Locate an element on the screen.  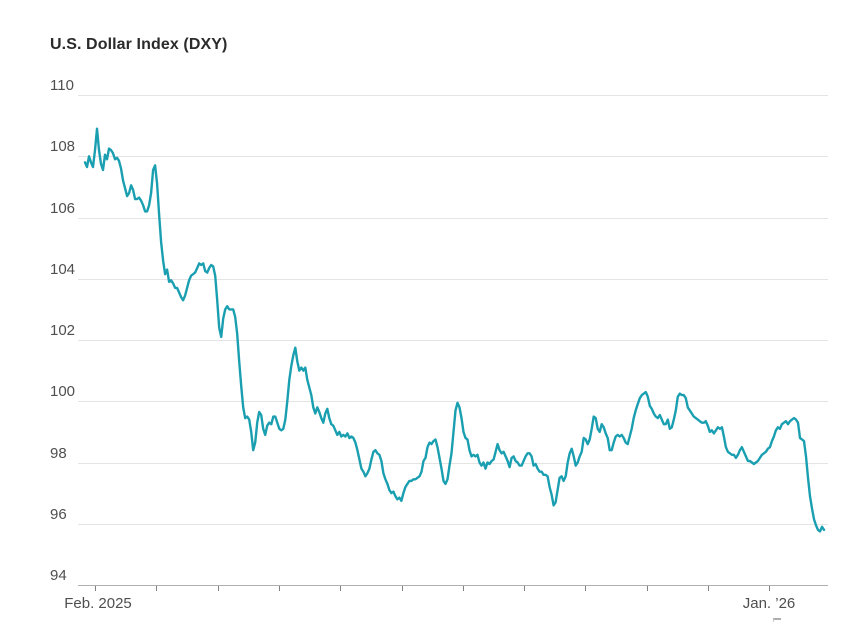
y-axis-label: 100 is located at coordinates (63, 392).